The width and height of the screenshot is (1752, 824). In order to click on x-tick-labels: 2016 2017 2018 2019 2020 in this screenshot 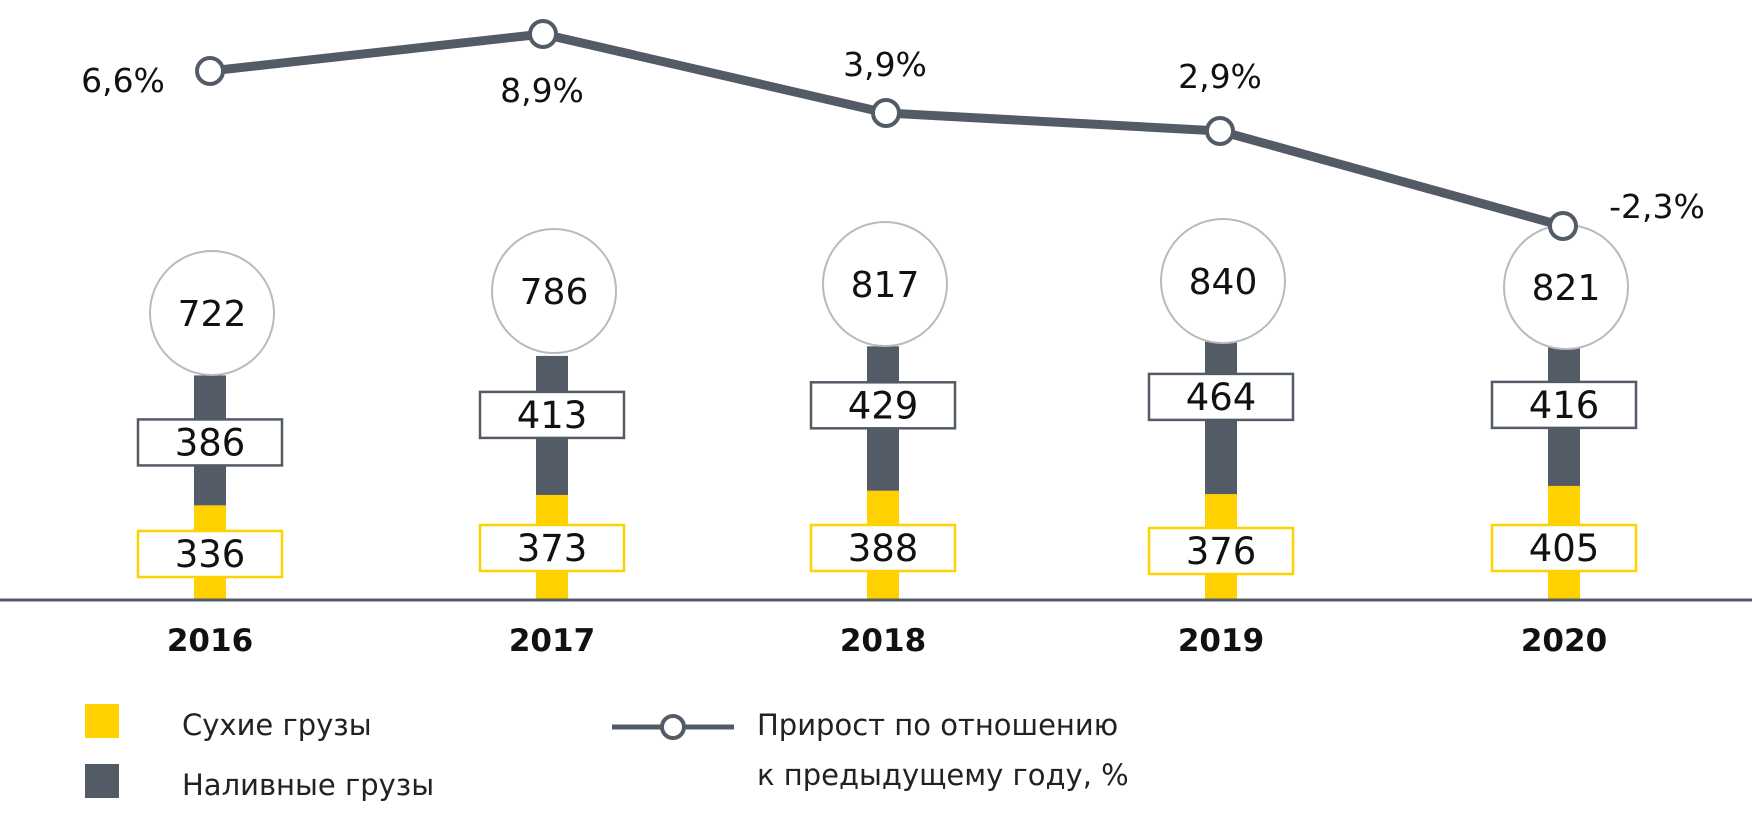, I will do `click(887, 641)`.